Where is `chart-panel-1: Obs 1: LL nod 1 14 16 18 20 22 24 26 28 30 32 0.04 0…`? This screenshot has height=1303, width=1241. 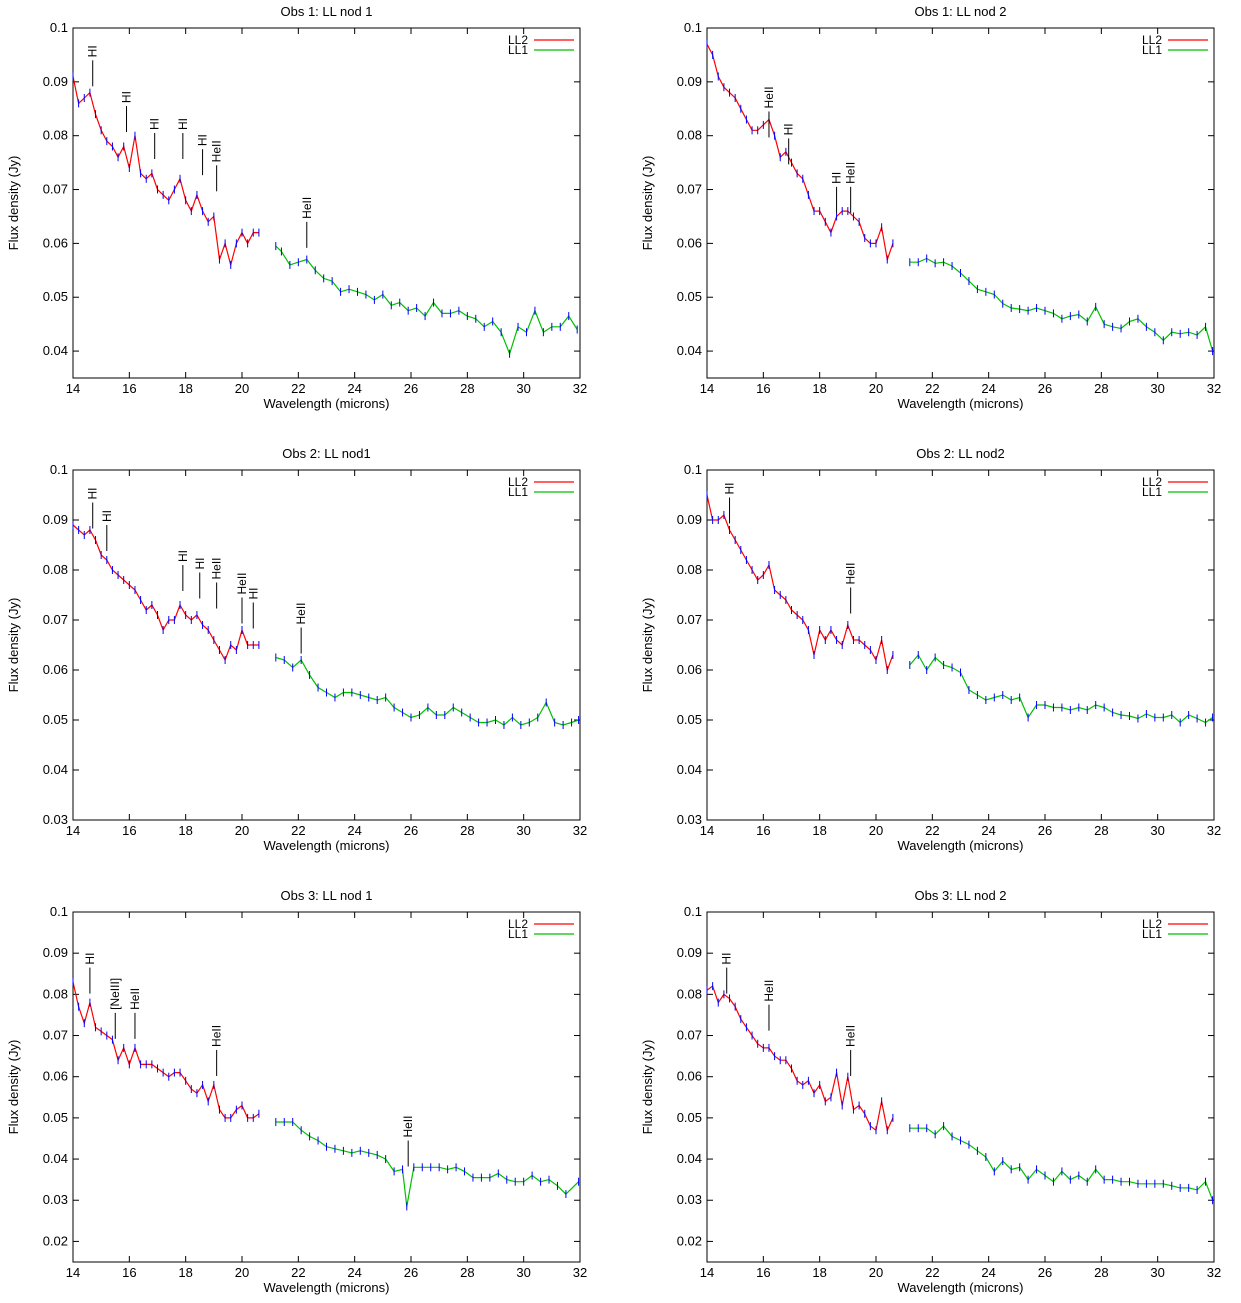
chart-panel-1: Obs 1: LL nod 1 14 16 18 20 22 24 26 28 30 32 0.04 0… is located at coordinates (296, 207).